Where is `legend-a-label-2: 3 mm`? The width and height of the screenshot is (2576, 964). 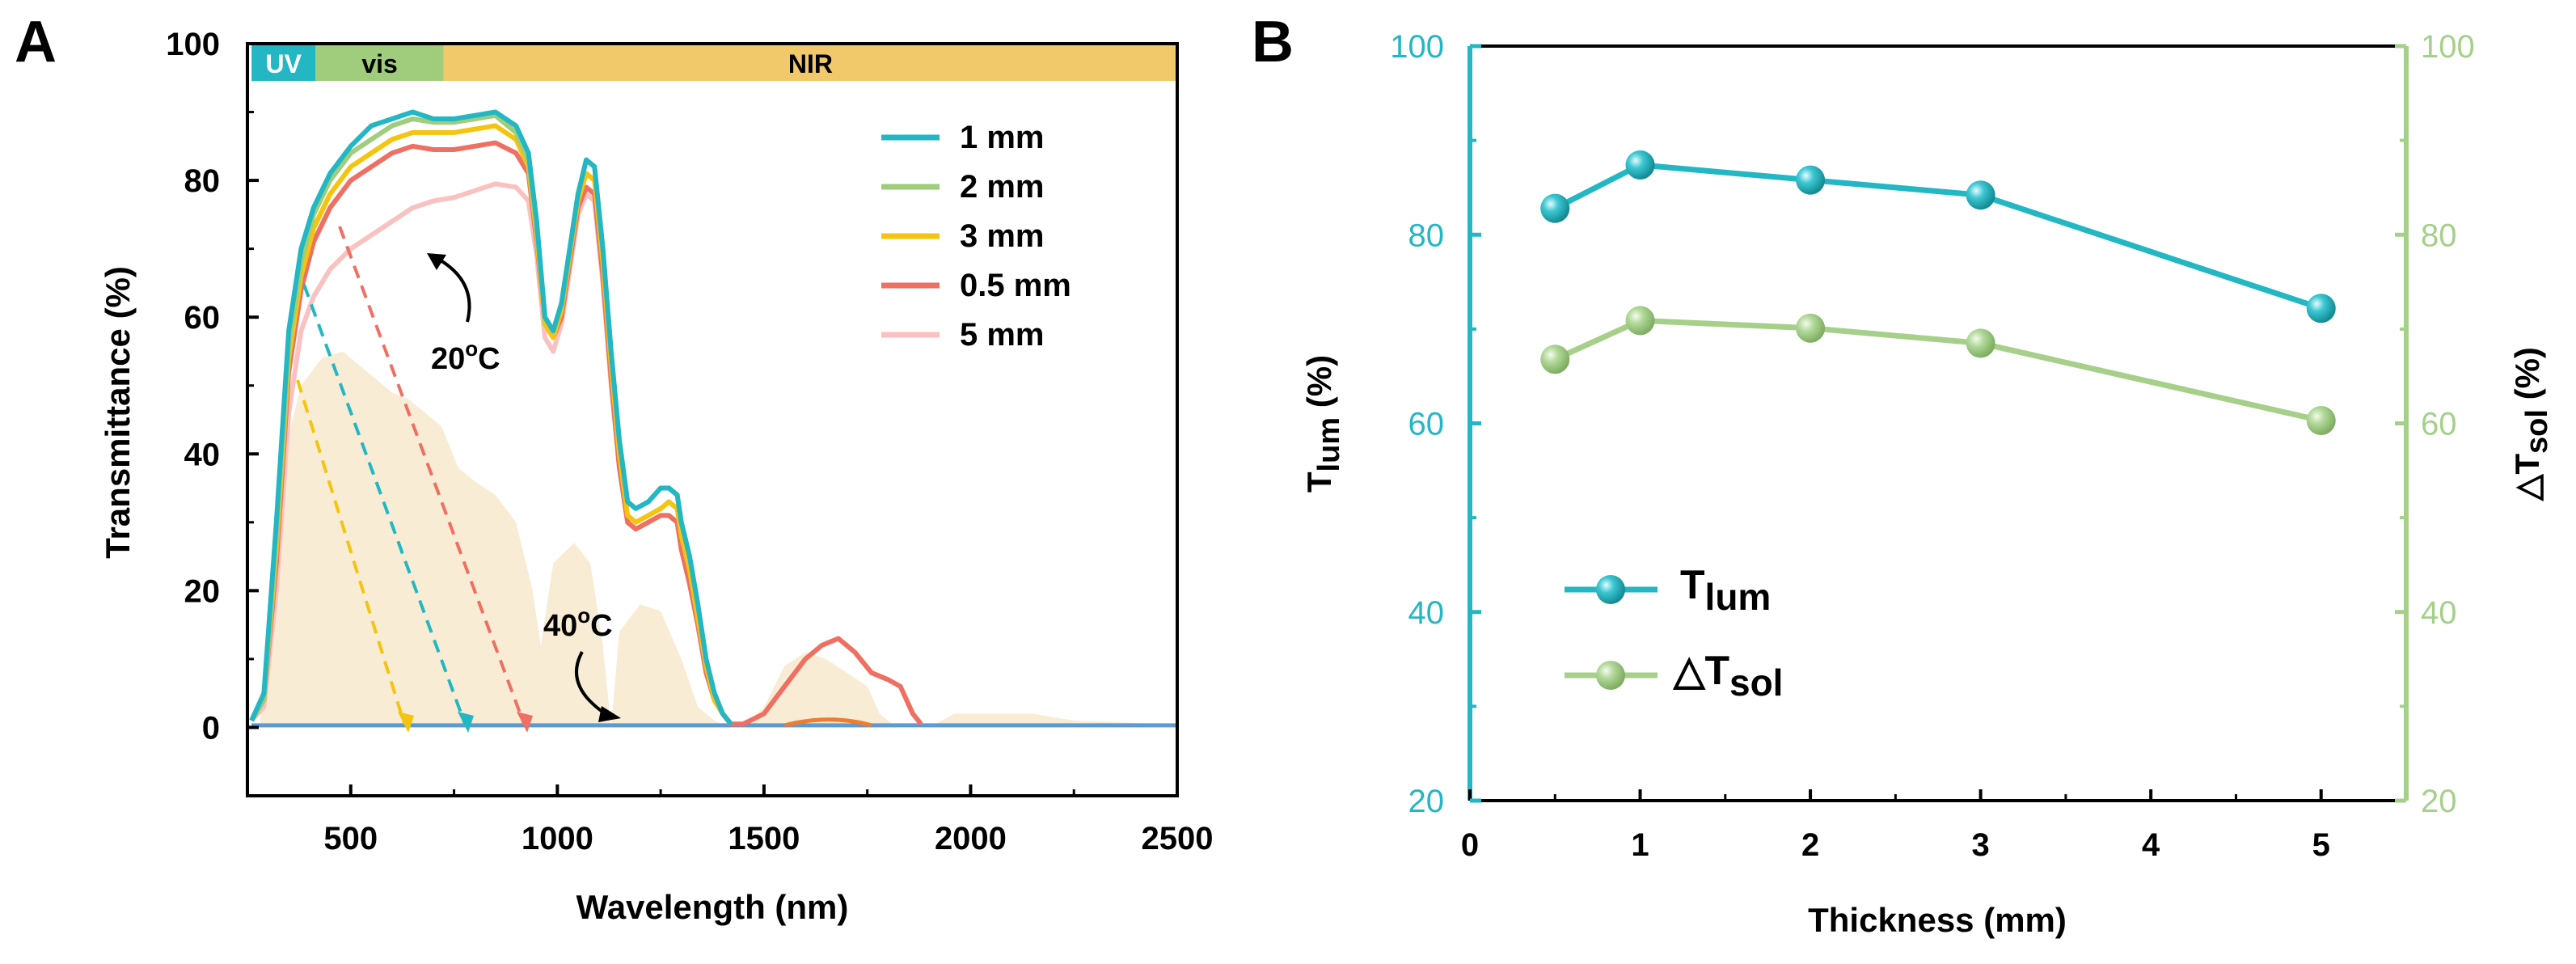
legend-a-label-2: 3 mm is located at coordinates (1002, 236).